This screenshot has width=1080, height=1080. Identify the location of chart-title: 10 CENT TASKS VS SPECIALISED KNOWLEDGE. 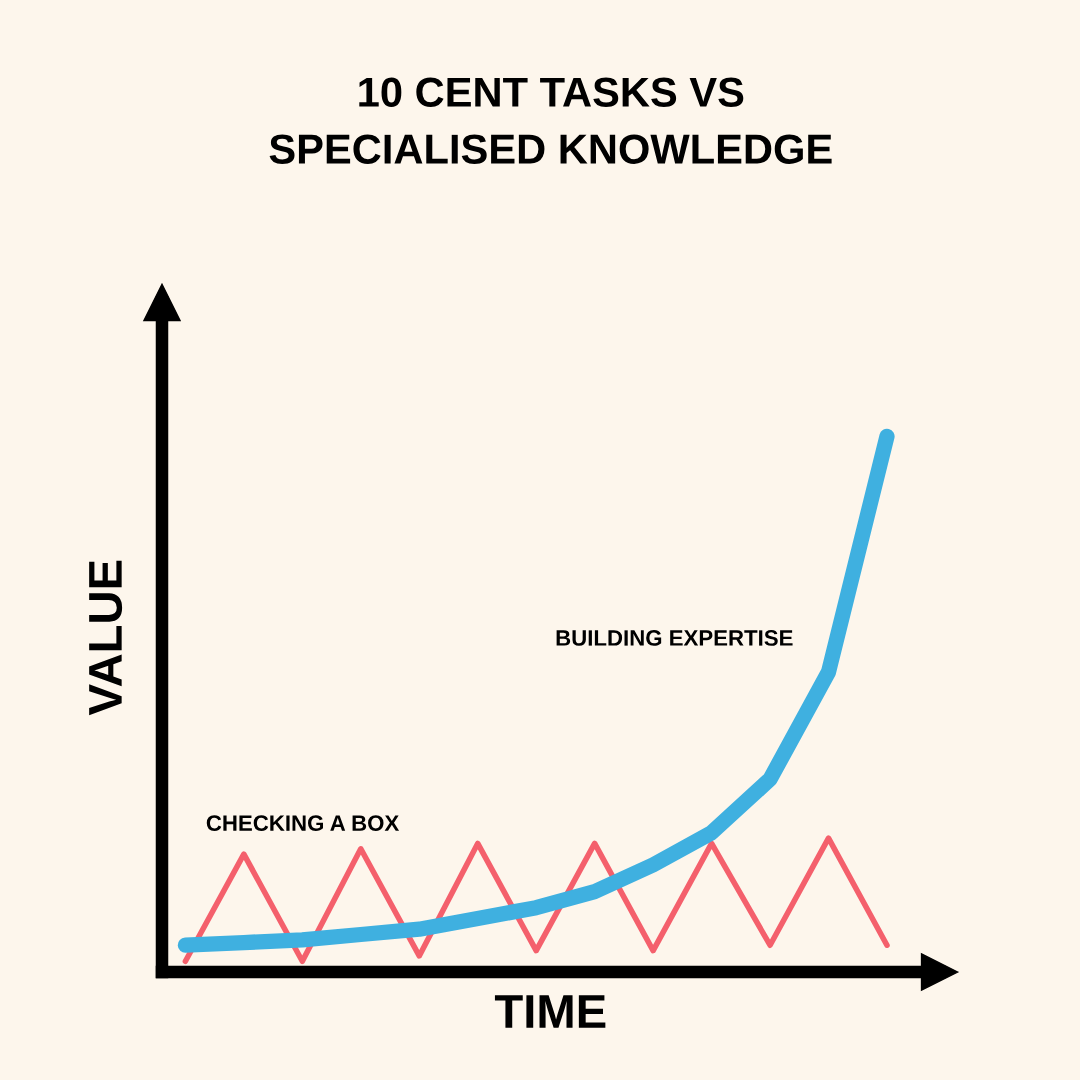
(550, 120).